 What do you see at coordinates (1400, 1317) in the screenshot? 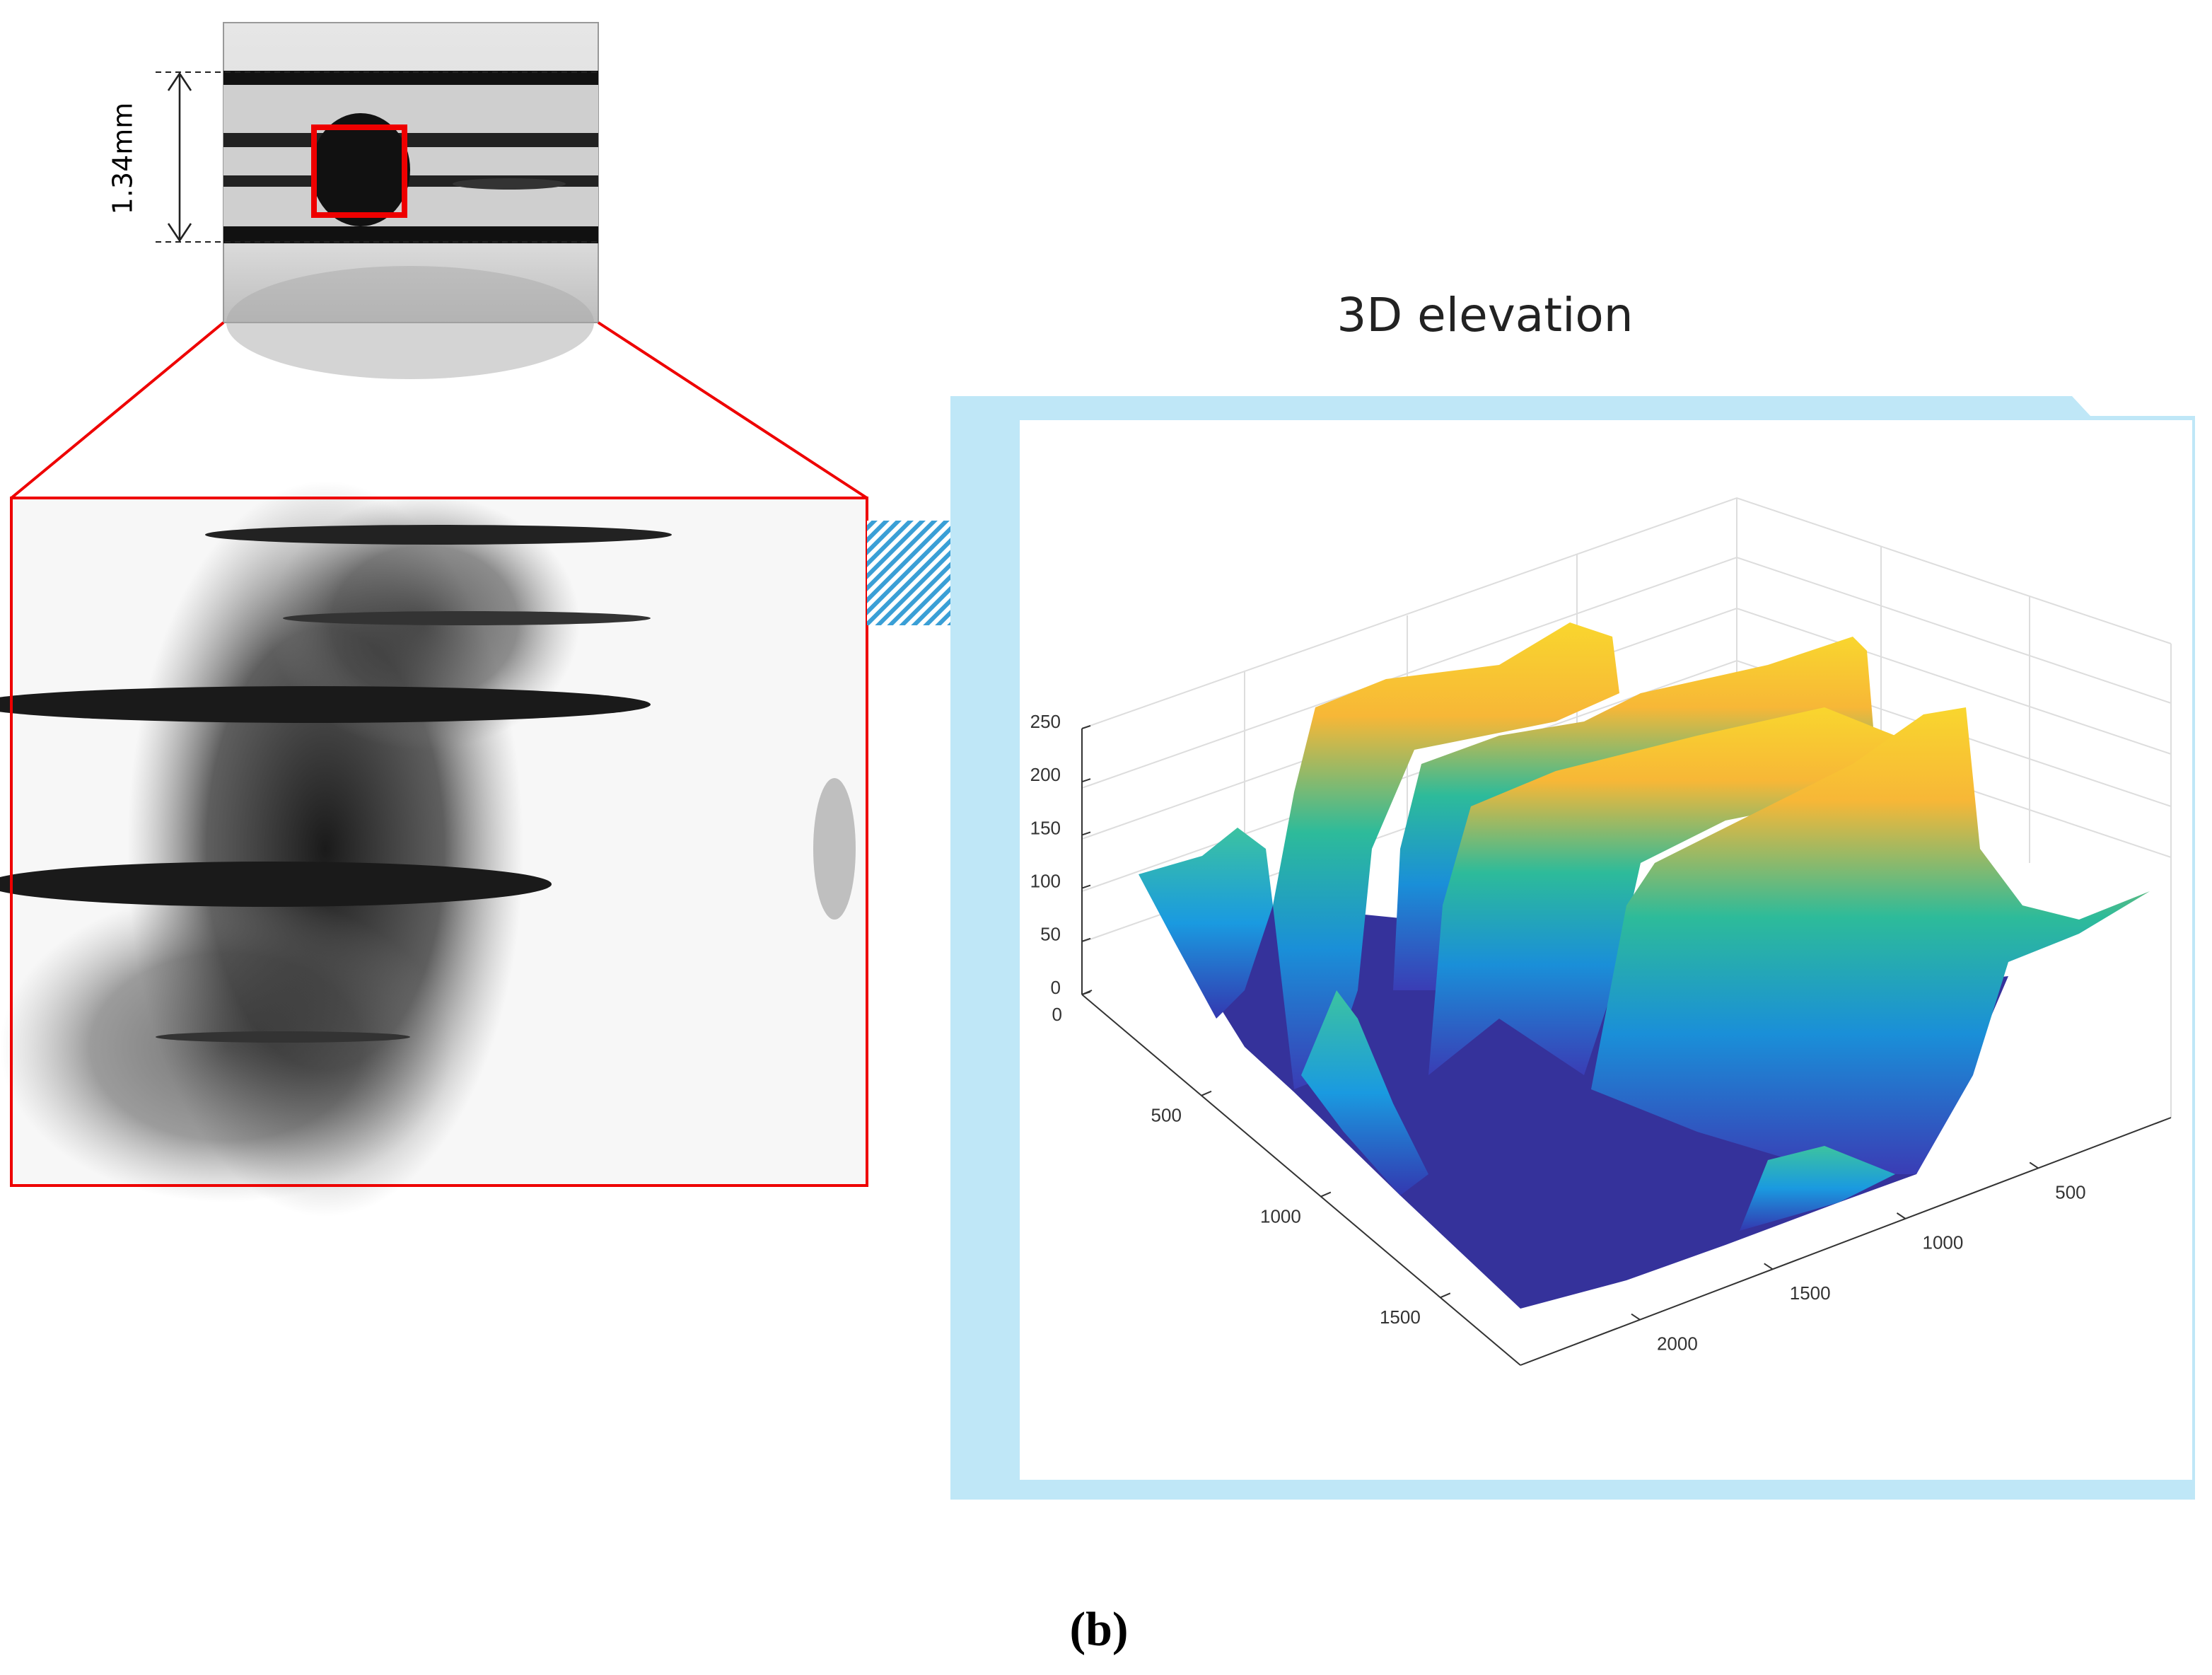
I see `left-axis-tick-label: 1500` at bounding box center [1400, 1317].